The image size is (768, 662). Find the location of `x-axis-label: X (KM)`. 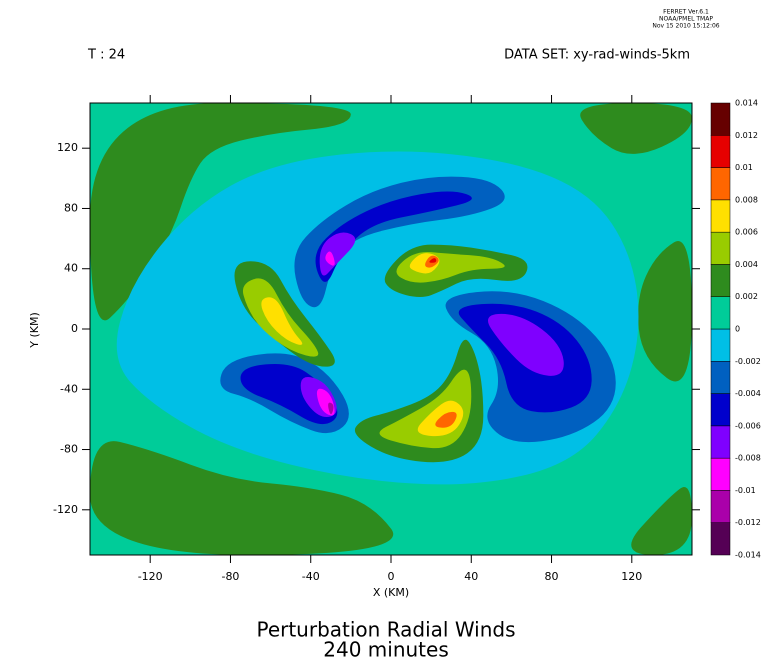

x-axis-label: X (KM) is located at coordinates (391, 592).